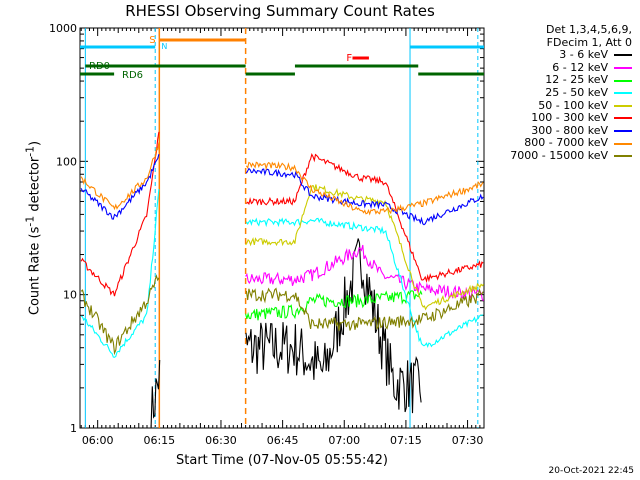 The height and width of the screenshot is (480, 640). I want to click on x-tick-label: 06:45, so click(283, 440).